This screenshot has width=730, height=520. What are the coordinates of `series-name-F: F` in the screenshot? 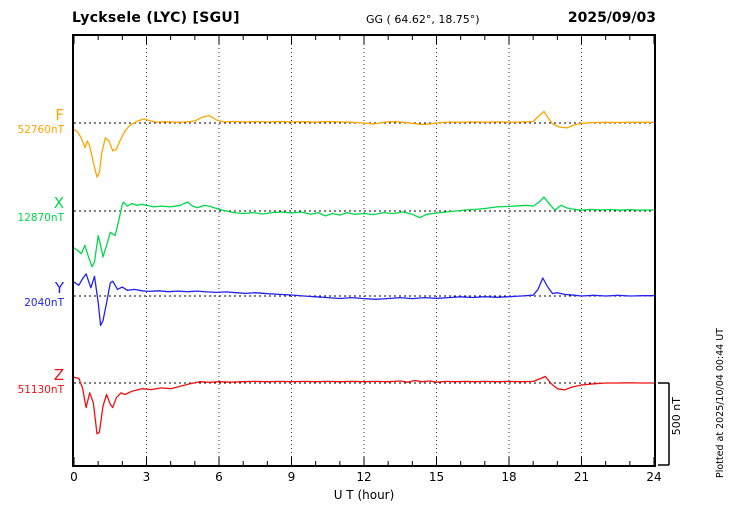 It's located at (59, 115).